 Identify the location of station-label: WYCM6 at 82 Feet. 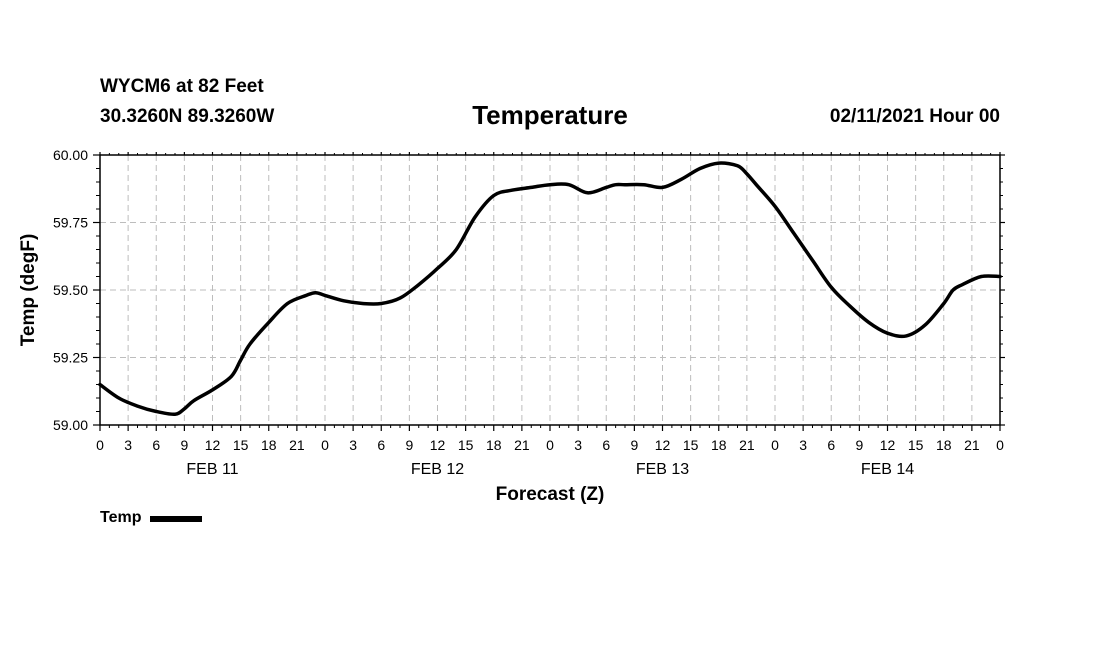
(182, 86).